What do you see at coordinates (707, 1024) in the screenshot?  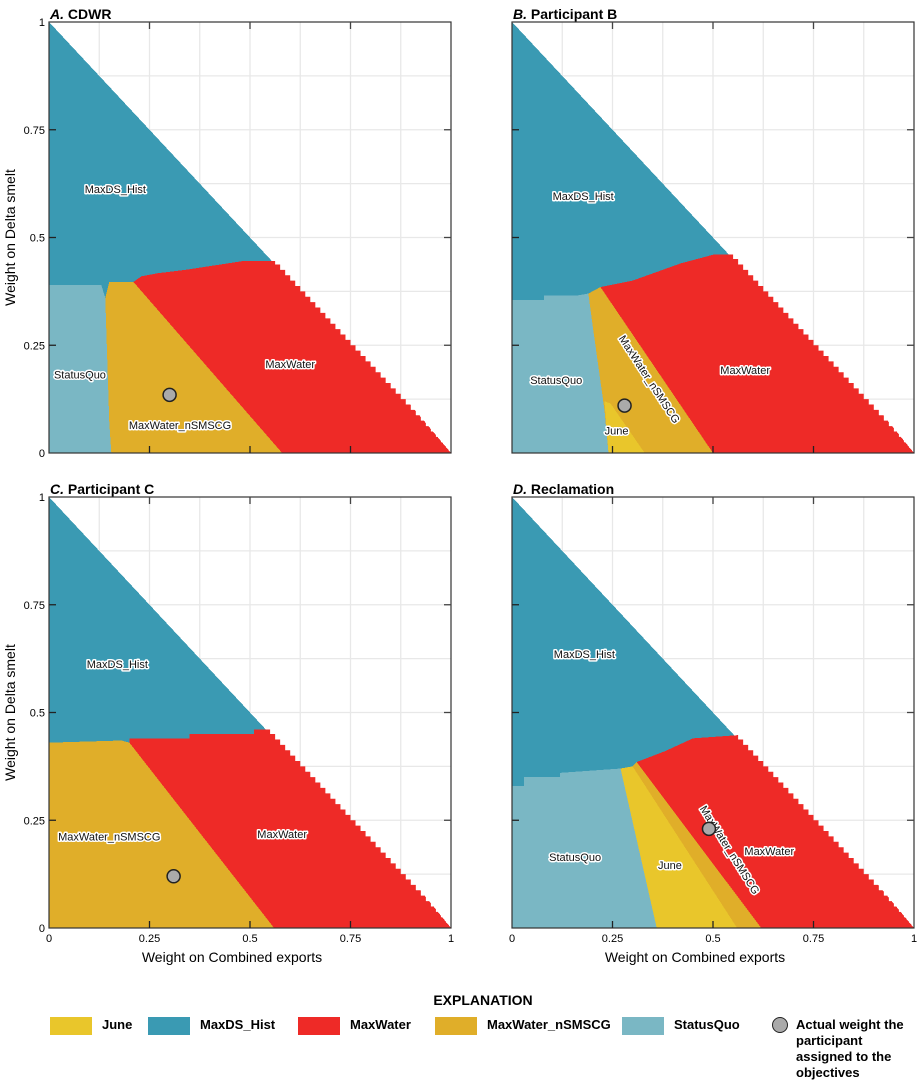 I see `legend-label-statusquo: StatusQuo` at bounding box center [707, 1024].